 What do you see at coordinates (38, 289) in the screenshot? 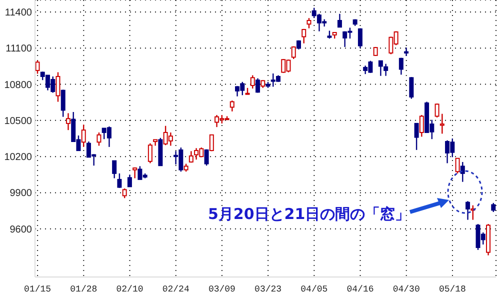
I see `x-tick-label: 01/15` at bounding box center [38, 289].